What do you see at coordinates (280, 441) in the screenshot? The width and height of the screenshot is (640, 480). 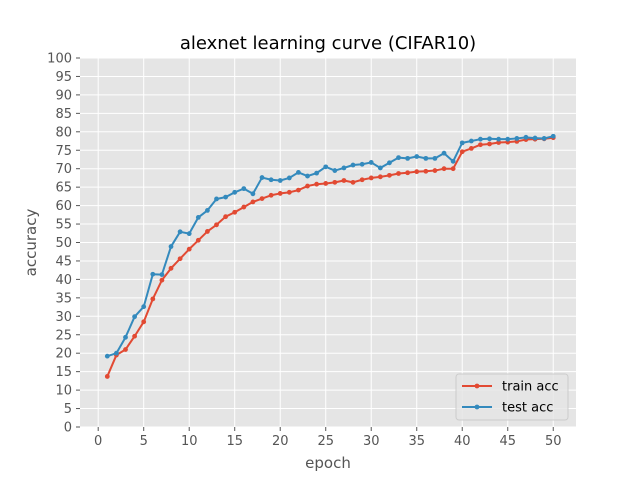 I see `x-tick-label: 20` at bounding box center [280, 441].